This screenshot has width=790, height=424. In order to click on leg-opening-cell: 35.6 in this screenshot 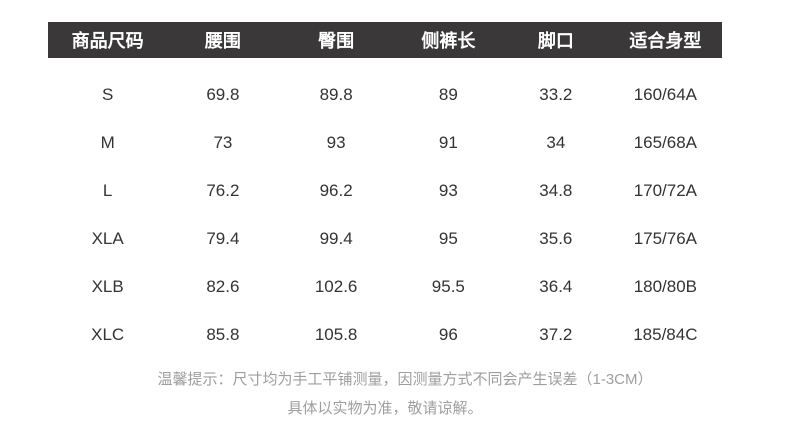, I will do `click(556, 238)`.